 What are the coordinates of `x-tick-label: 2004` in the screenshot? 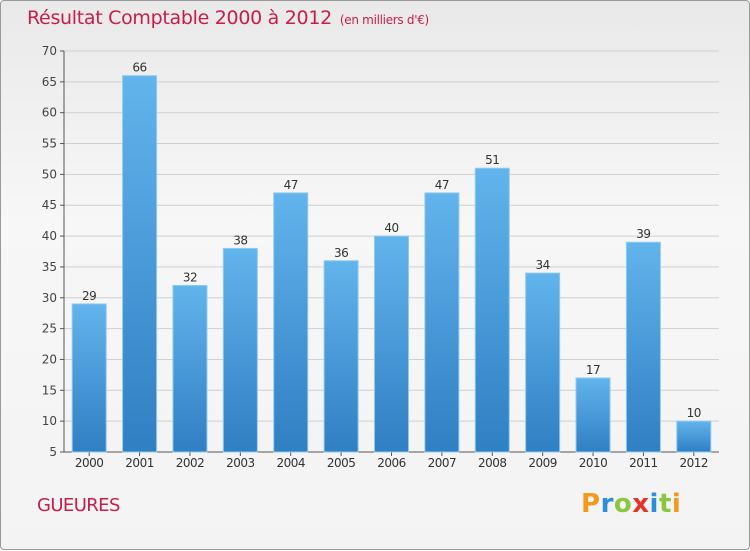 It's located at (290, 463).